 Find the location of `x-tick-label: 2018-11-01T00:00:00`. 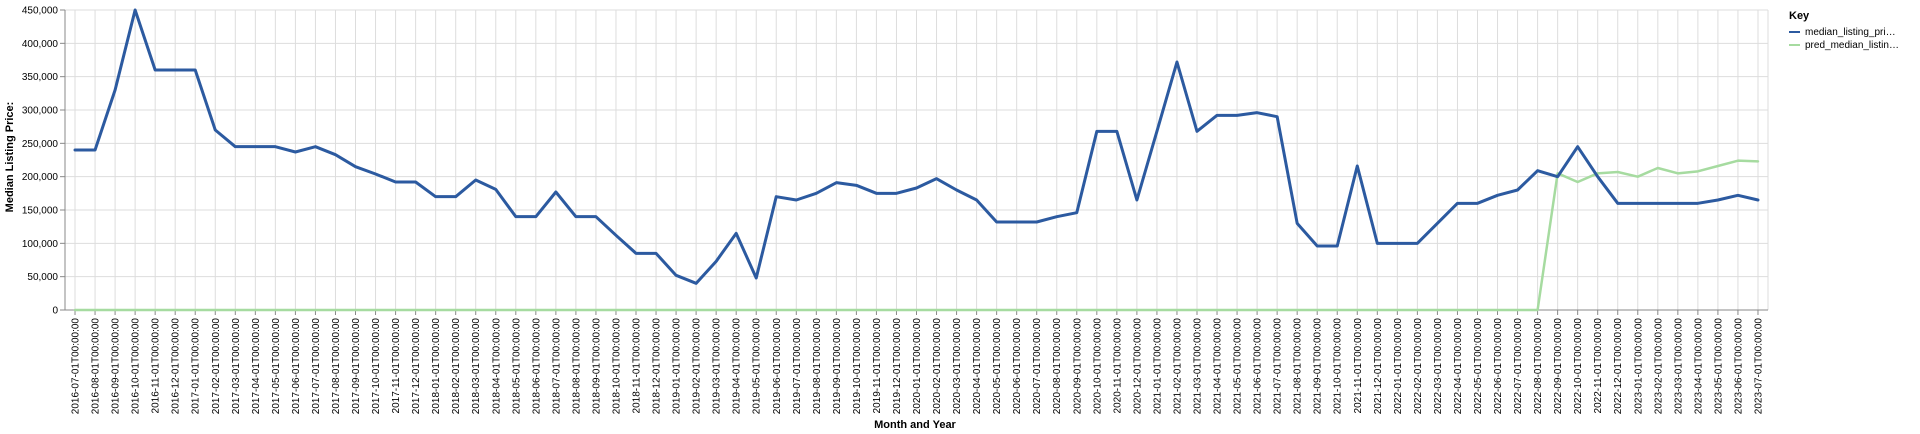

x-tick-label: 2018-11-01T00:00:00 is located at coordinates (637, 366).